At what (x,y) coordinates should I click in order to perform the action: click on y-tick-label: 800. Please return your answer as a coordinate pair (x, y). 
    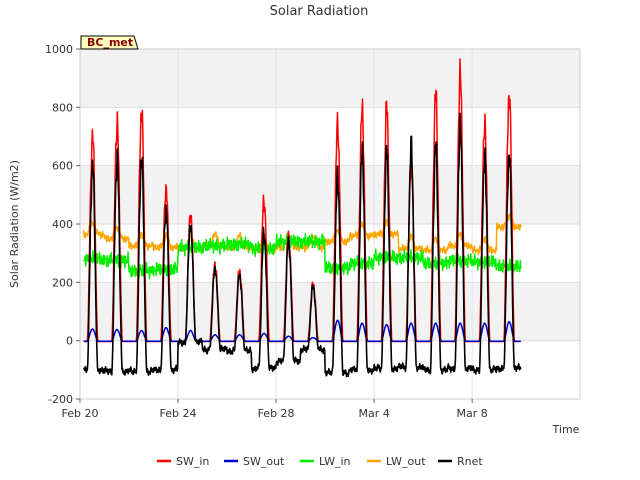
    Looking at the image, I should click on (62, 107).